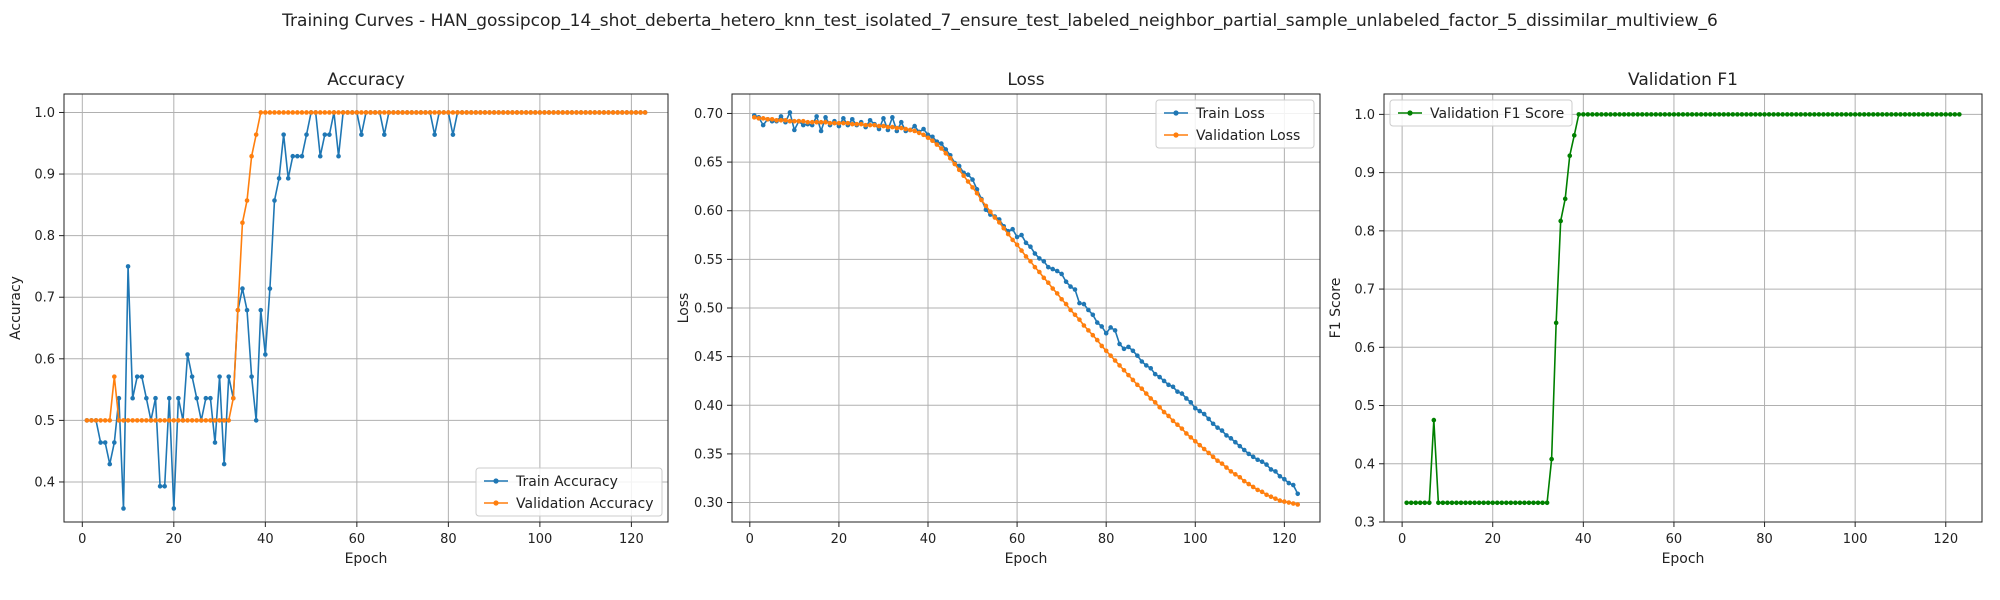  I want to click on loss-x-tick-label: 0, so click(750, 539).